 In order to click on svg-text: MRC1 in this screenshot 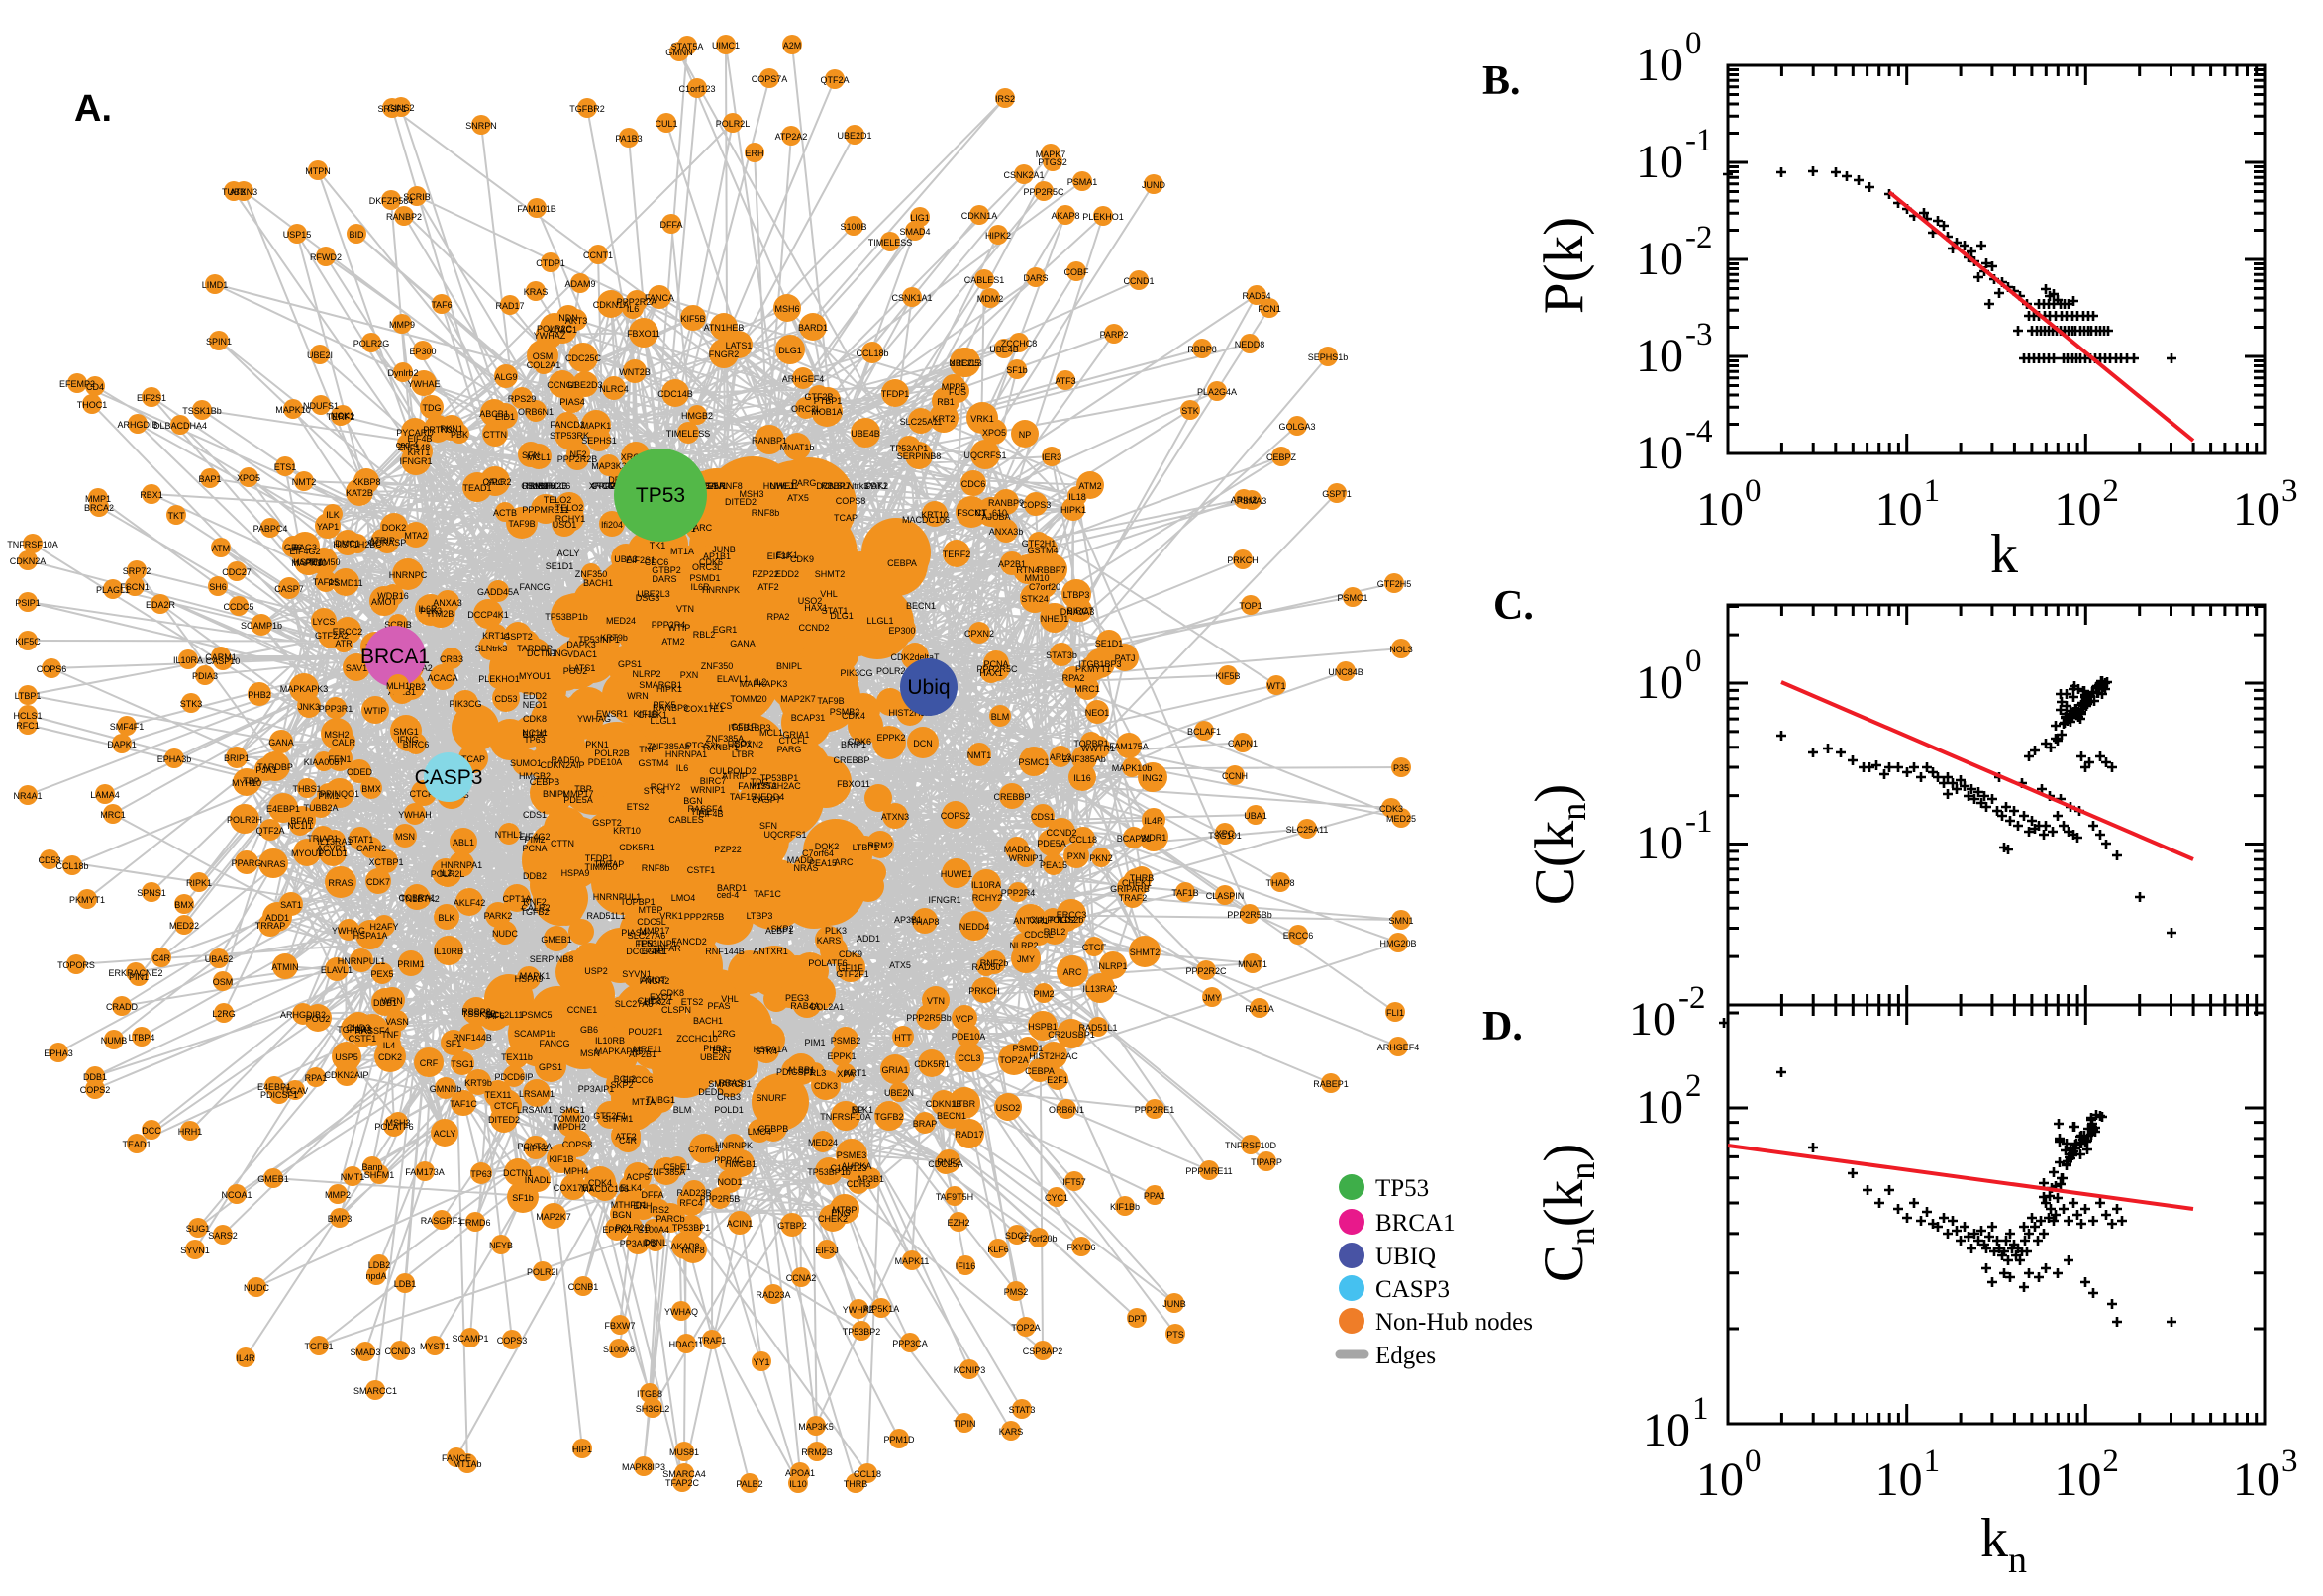, I will do `click(113, 815)`.